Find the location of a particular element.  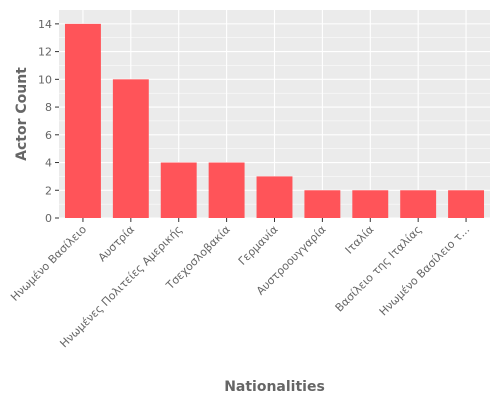

y-tick-label: 4 is located at coordinates (48, 163).